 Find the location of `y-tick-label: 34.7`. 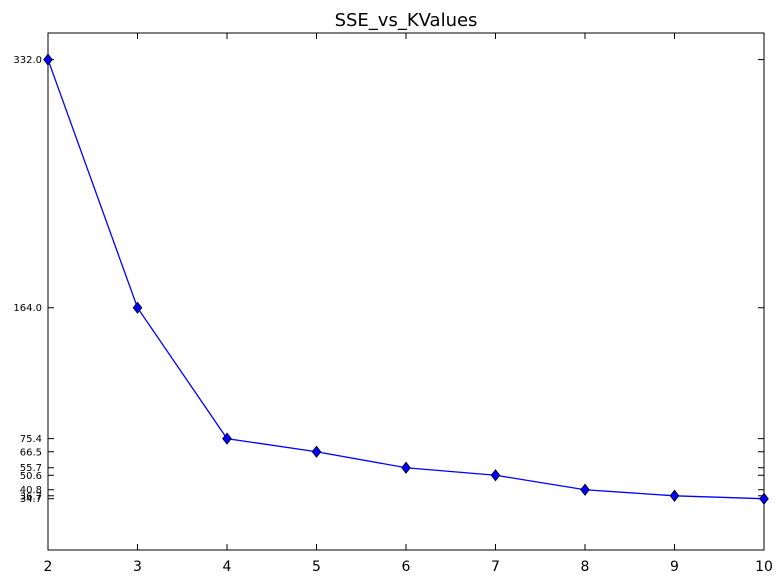

y-tick-label: 34.7 is located at coordinates (31, 499).